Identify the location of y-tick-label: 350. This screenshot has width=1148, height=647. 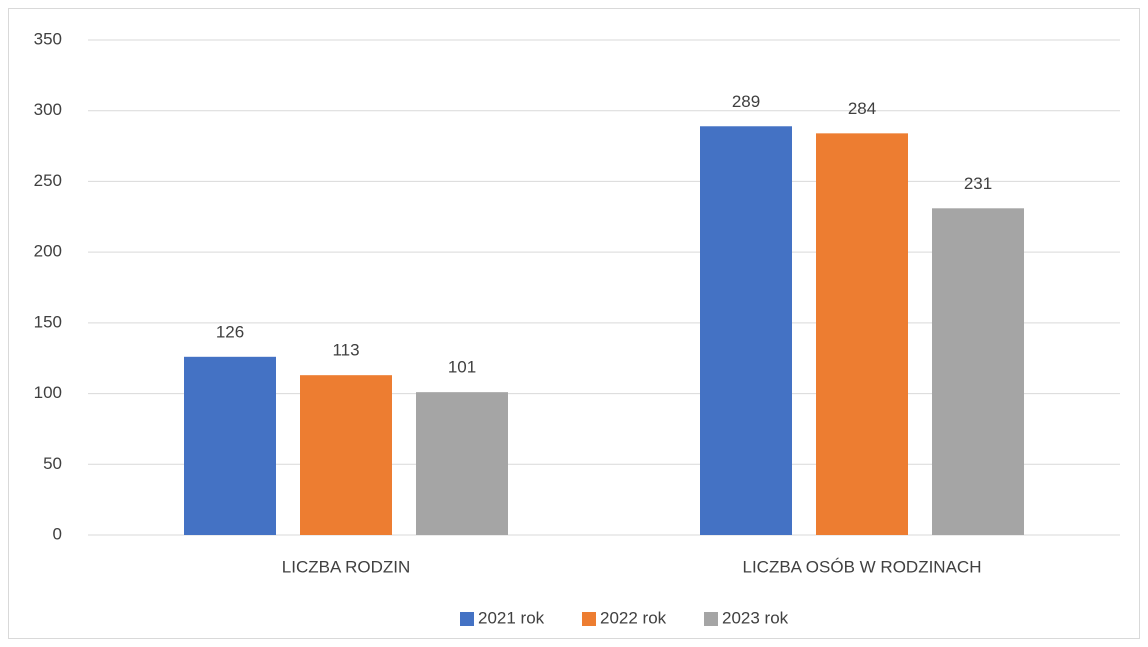
(48, 38).